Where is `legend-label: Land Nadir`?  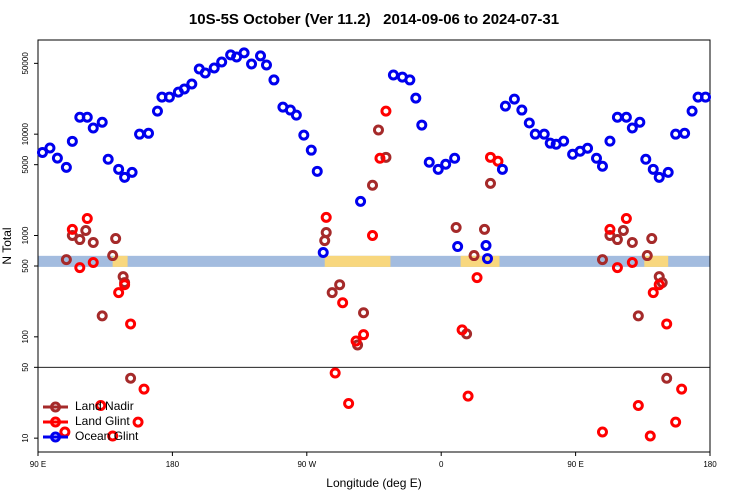 legend-label: Land Nadir is located at coordinates (104, 406).